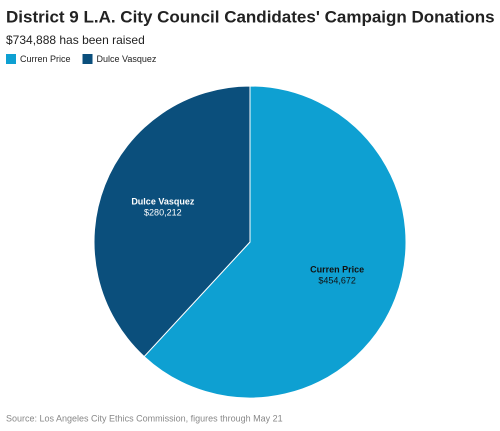 The image size is (500, 431). I want to click on slice-label: Curren Price, so click(337, 269).